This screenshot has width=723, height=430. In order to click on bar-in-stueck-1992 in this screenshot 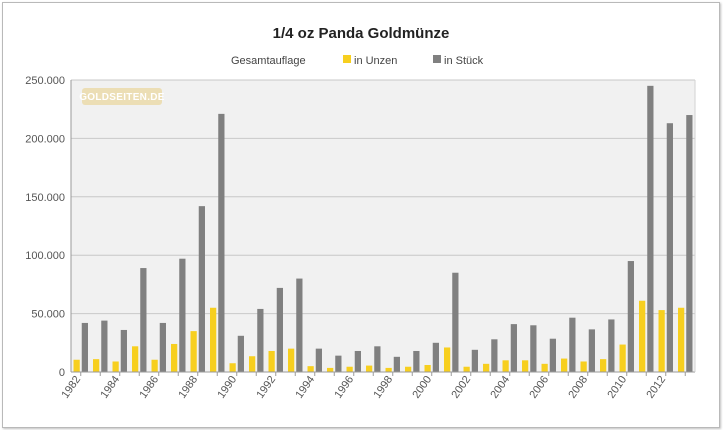, I will do `click(279, 329)`.